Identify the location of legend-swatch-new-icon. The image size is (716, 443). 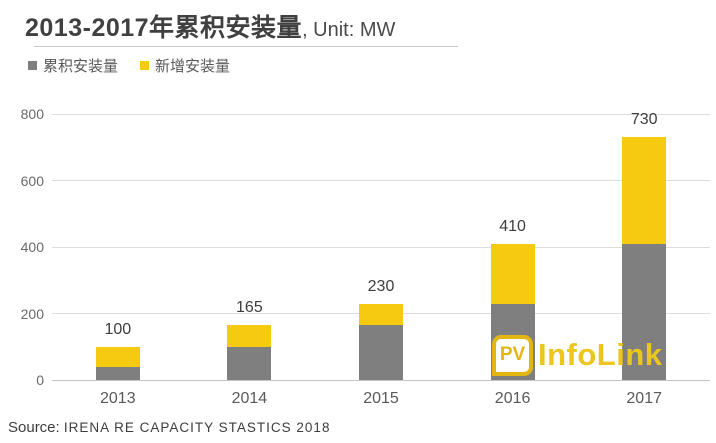
(145, 65).